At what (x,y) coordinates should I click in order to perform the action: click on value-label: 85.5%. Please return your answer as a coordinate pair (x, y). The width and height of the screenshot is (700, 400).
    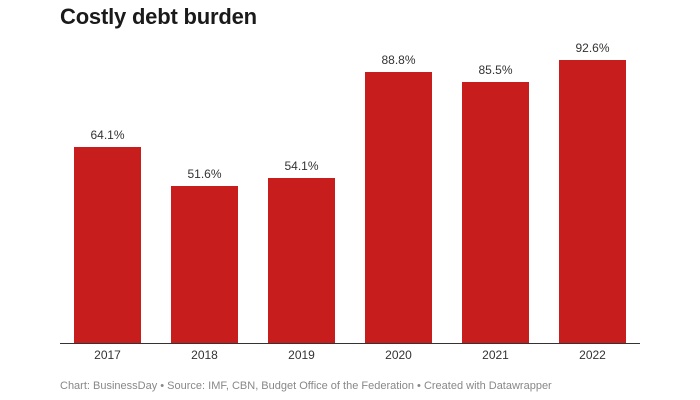
    Looking at the image, I should click on (495, 70).